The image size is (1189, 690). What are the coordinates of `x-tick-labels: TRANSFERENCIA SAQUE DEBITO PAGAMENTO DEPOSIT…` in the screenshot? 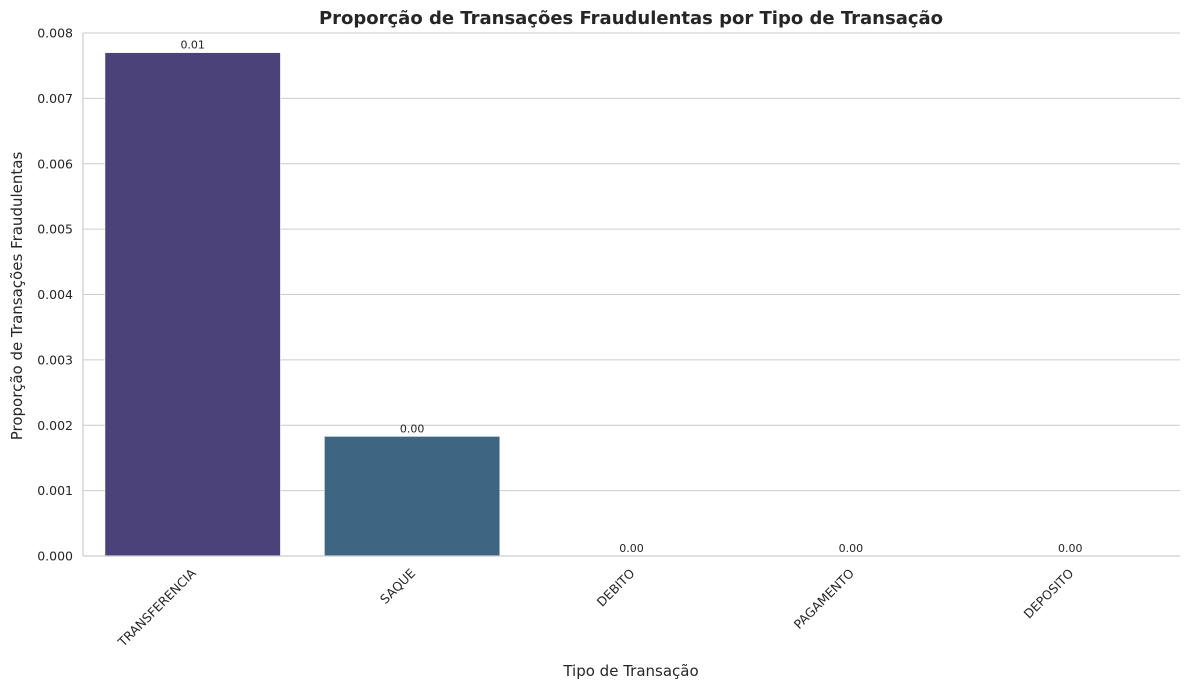 It's located at (595, 607).